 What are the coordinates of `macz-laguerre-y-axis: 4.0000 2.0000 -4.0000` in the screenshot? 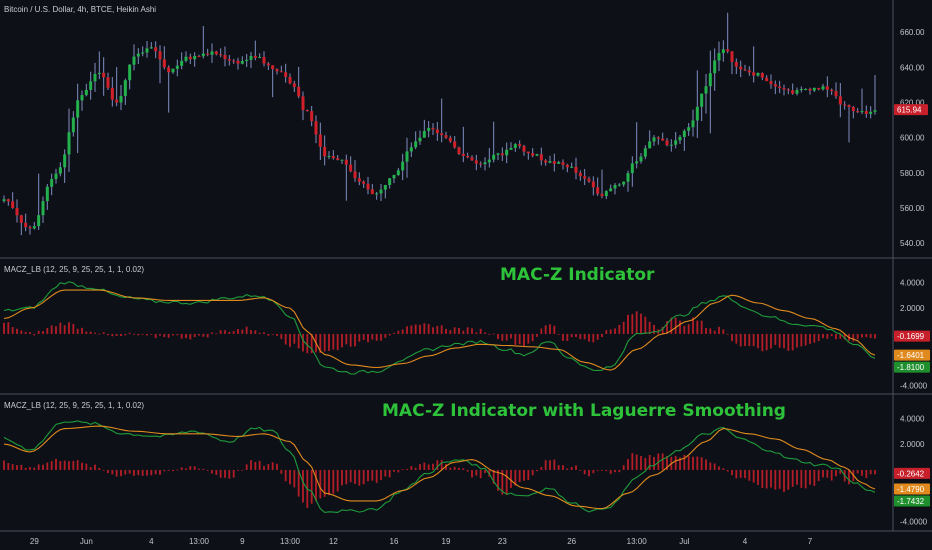 It's located at (914, 470).